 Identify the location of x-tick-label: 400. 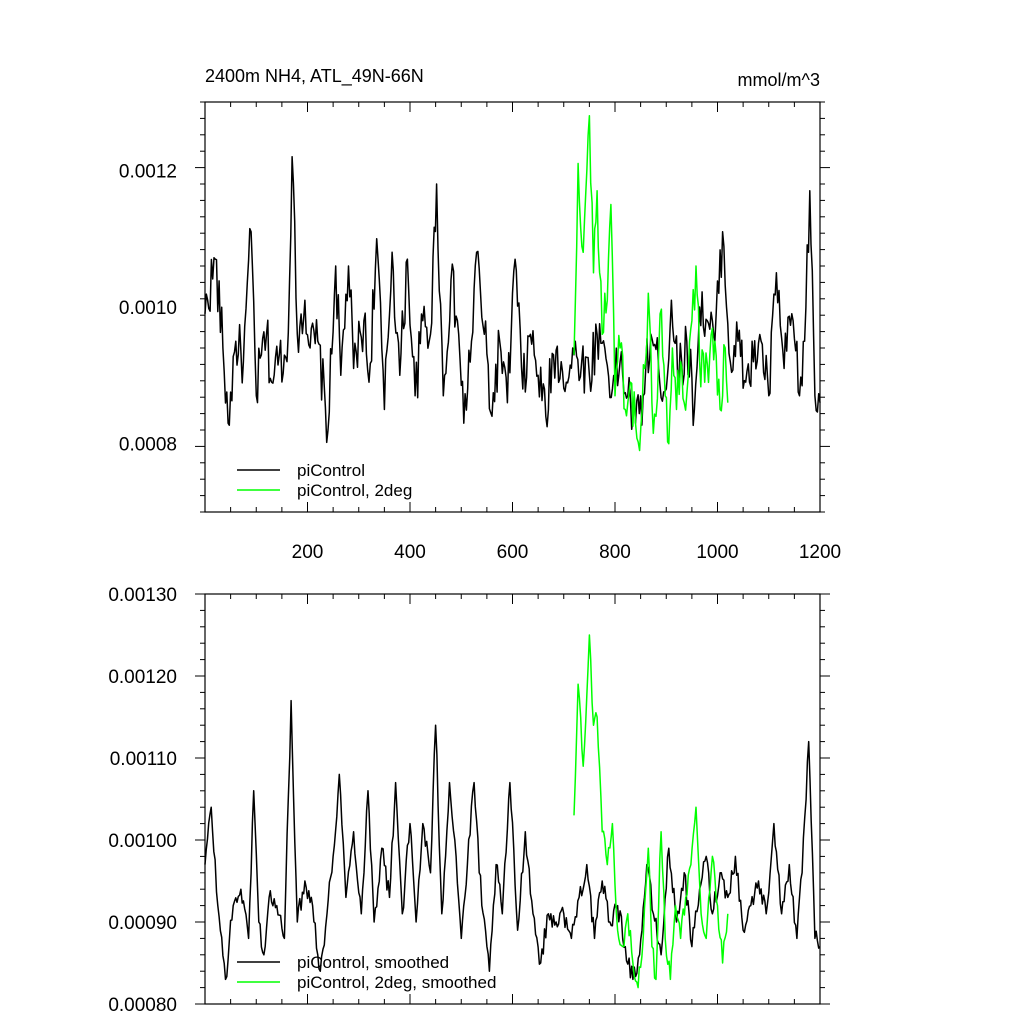
(410, 552).